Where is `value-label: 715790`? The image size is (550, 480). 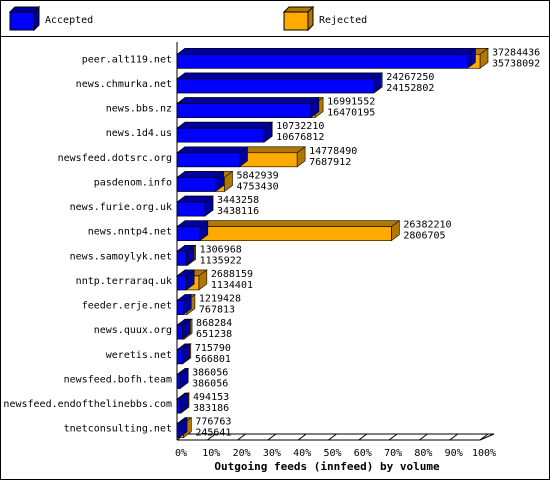 value-label: 715790 is located at coordinates (213, 348).